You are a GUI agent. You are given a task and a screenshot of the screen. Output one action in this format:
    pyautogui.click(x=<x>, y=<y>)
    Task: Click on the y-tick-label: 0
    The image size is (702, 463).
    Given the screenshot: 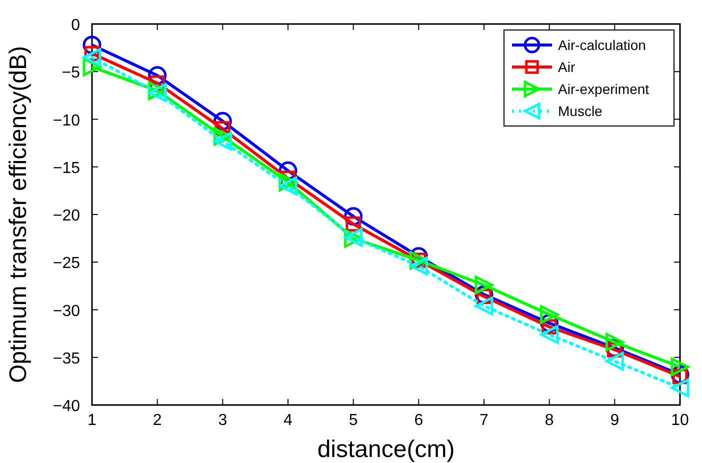 What is the action you would take?
    pyautogui.click(x=75, y=25)
    